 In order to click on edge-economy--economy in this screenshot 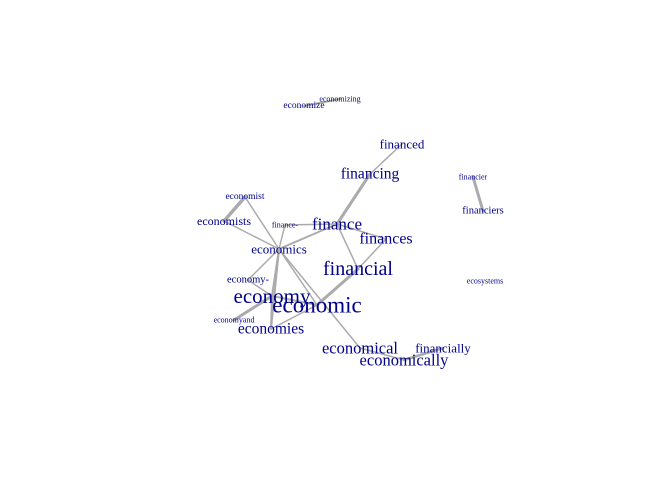, I will do `click(260, 288)`.